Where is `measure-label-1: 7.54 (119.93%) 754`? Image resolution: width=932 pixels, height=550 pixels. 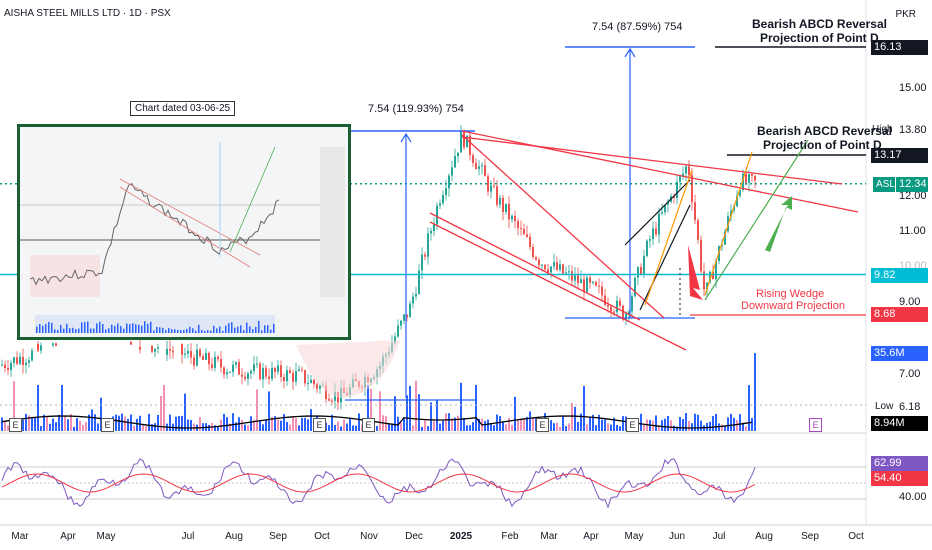
measure-label-1: 7.54 (119.93%) 754 is located at coordinates (416, 109).